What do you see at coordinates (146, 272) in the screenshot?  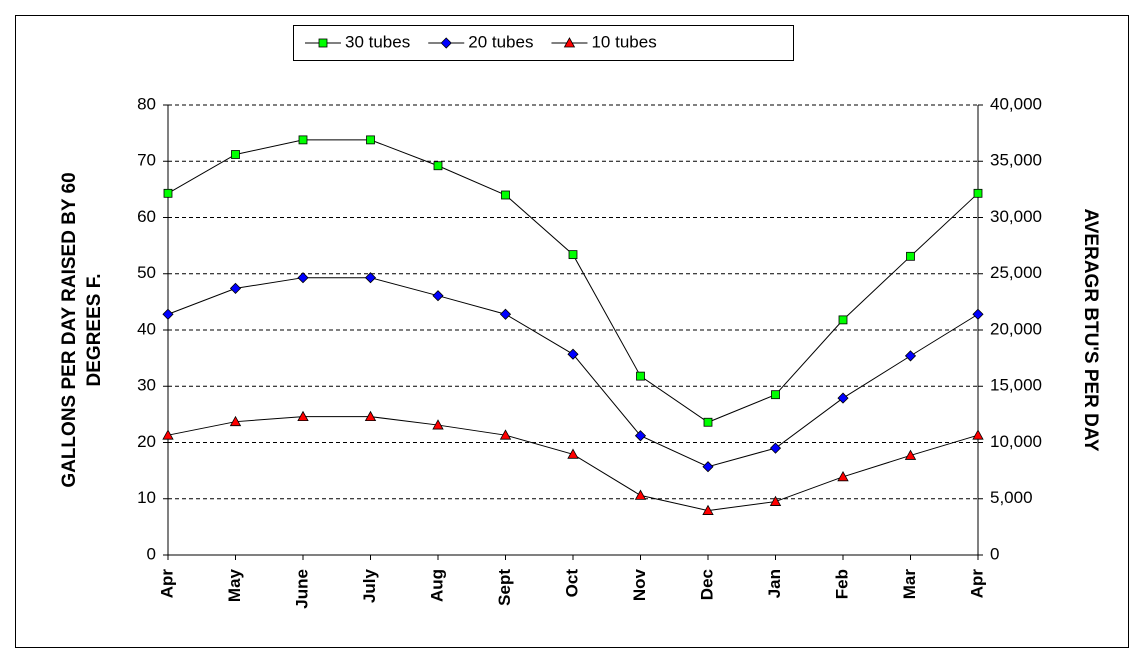 I see `y-tick-label: 50` at bounding box center [146, 272].